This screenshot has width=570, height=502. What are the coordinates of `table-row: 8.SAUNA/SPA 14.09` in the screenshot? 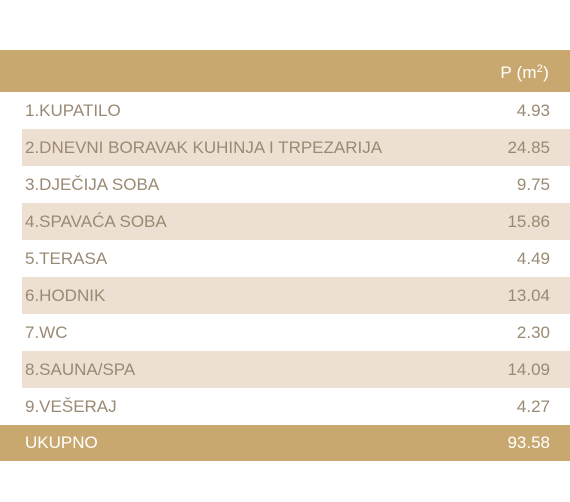 It's located at (296, 369).